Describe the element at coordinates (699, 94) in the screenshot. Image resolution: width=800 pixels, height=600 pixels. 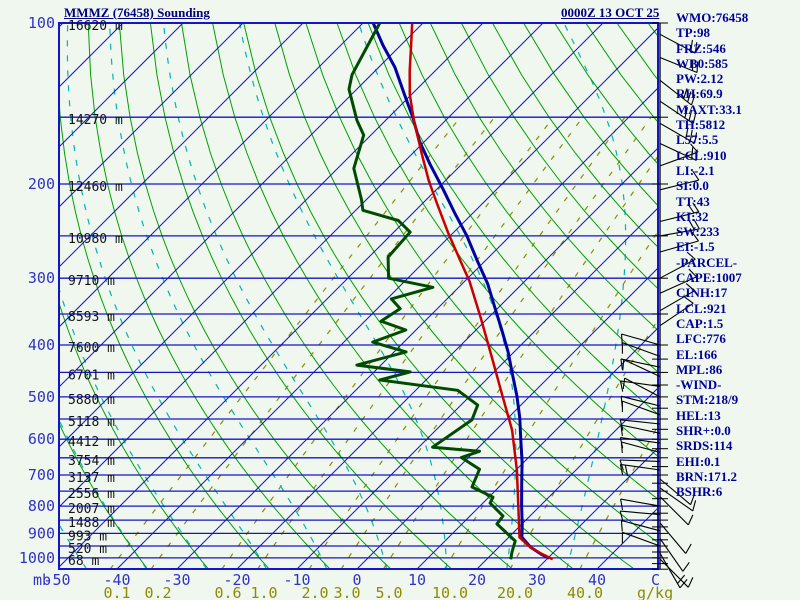
I see `stat-line: RH:69.9` at that location.